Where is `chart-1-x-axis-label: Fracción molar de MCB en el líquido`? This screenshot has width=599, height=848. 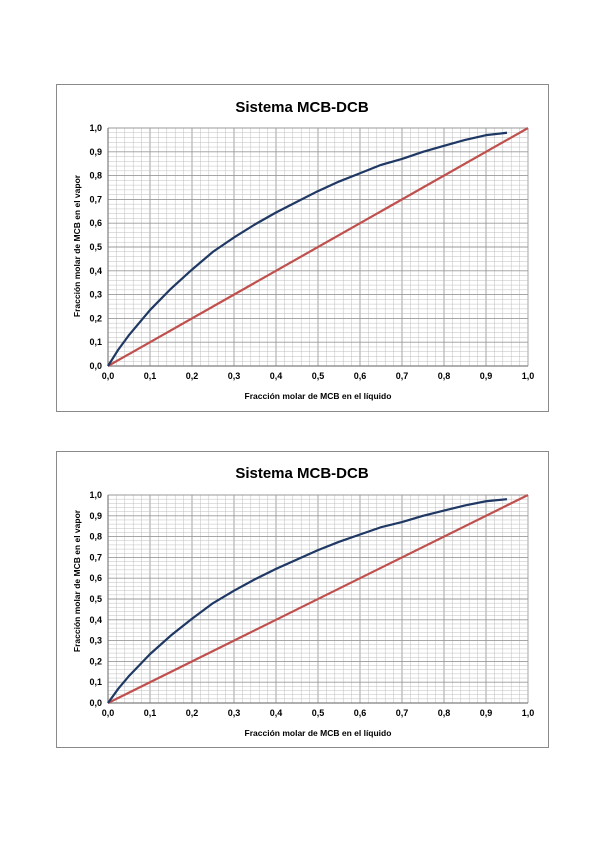 chart-1-x-axis-label: Fracción molar de MCB en el líquido is located at coordinates (318, 396).